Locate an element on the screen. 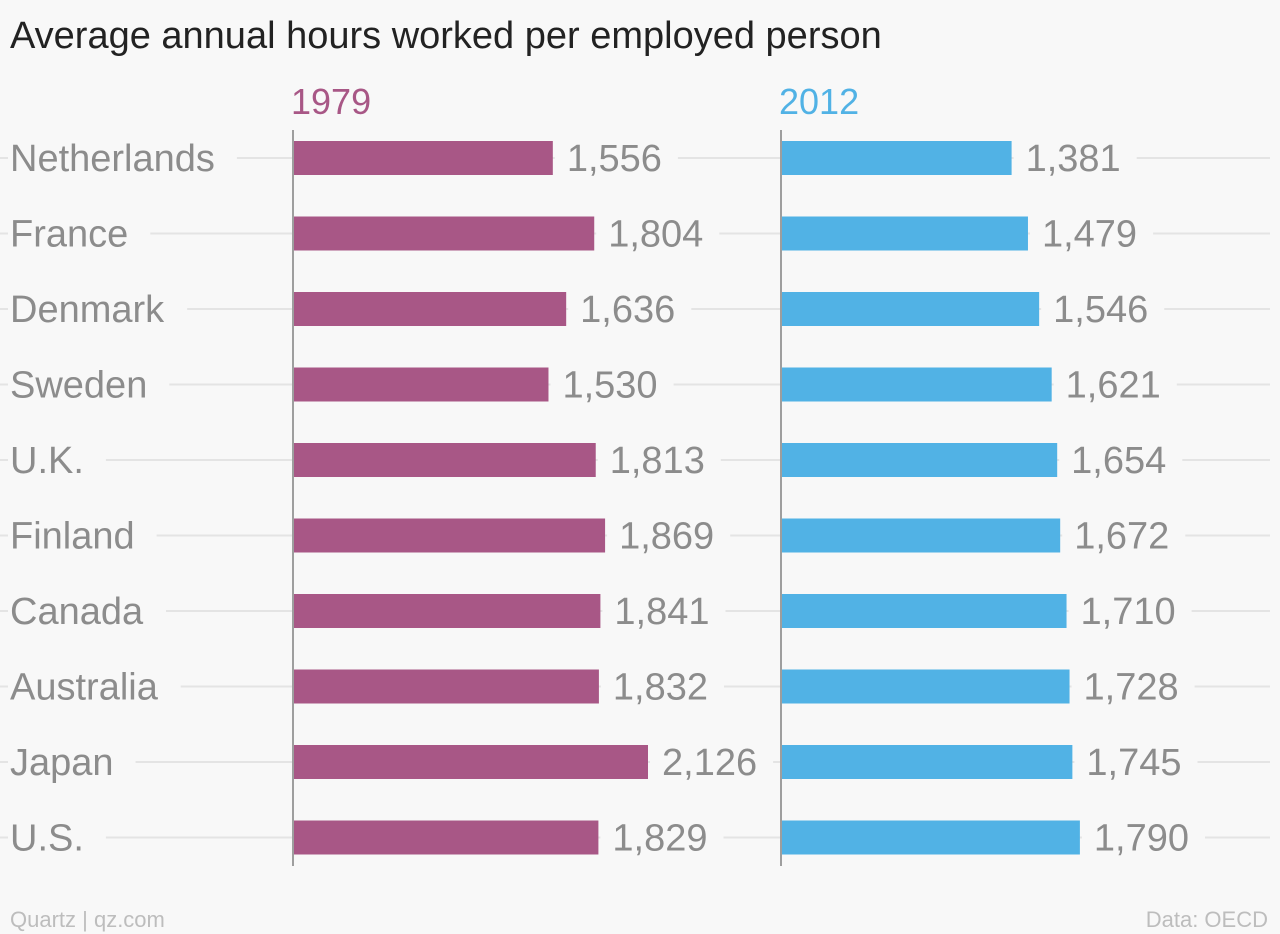  data-label: 2,126 is located at coordinates (709, 763).